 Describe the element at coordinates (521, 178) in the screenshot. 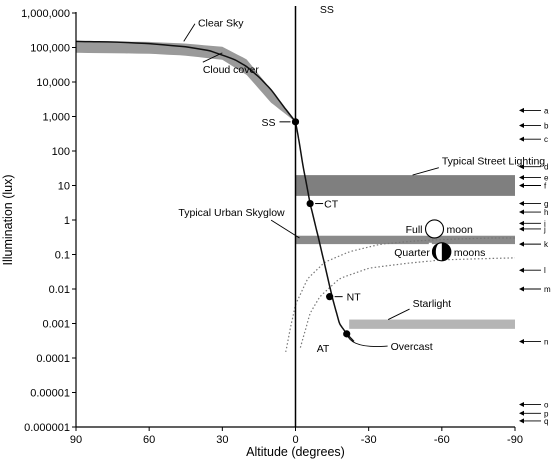

I see `ref-arrowhead-e` at that location.